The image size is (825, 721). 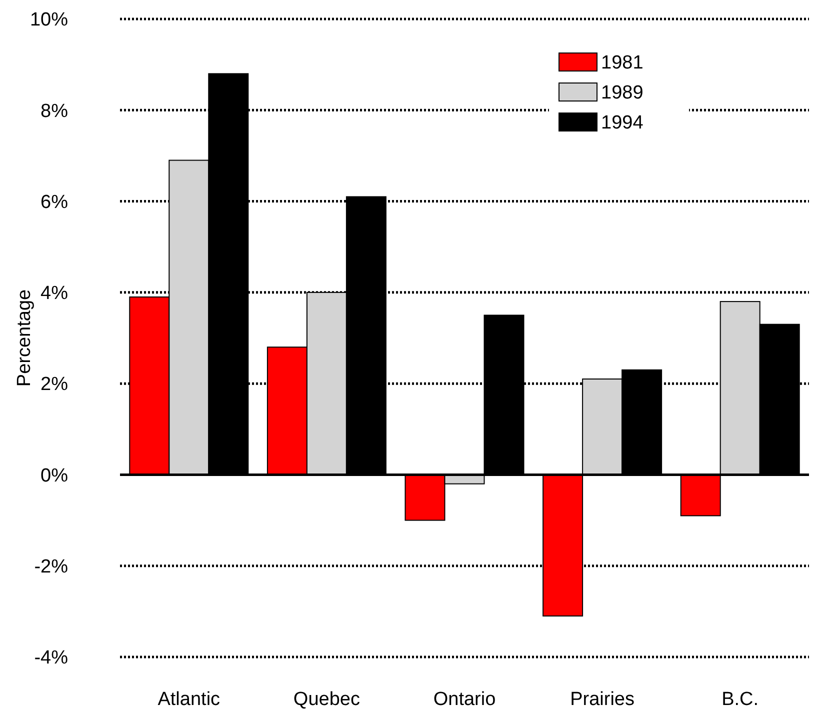 I want to click on y-tick-label: 6%, so click(x=54, y=202).